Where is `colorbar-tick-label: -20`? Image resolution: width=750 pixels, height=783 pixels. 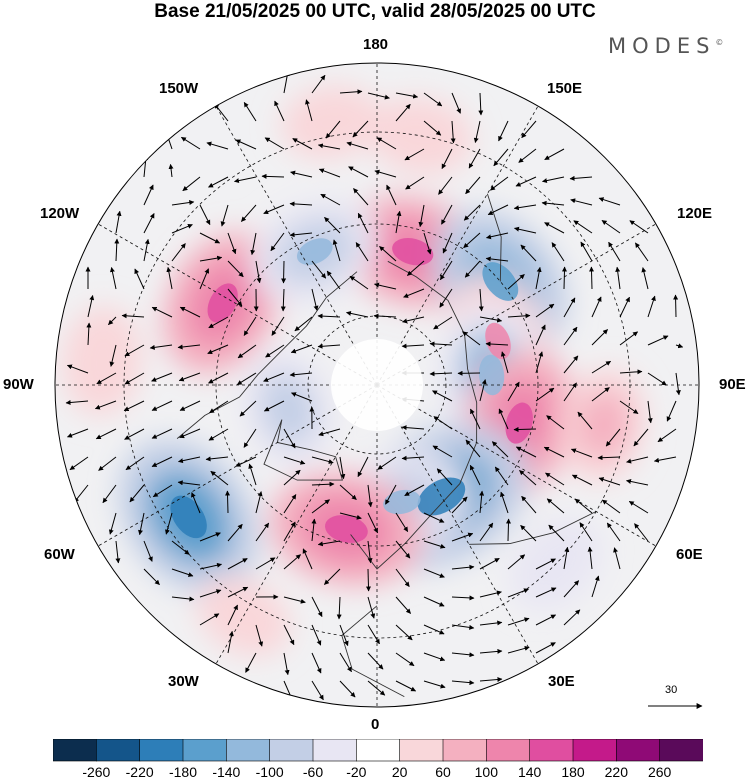
colorbar-tick-label: -20 is located at coordinates (356, 772).